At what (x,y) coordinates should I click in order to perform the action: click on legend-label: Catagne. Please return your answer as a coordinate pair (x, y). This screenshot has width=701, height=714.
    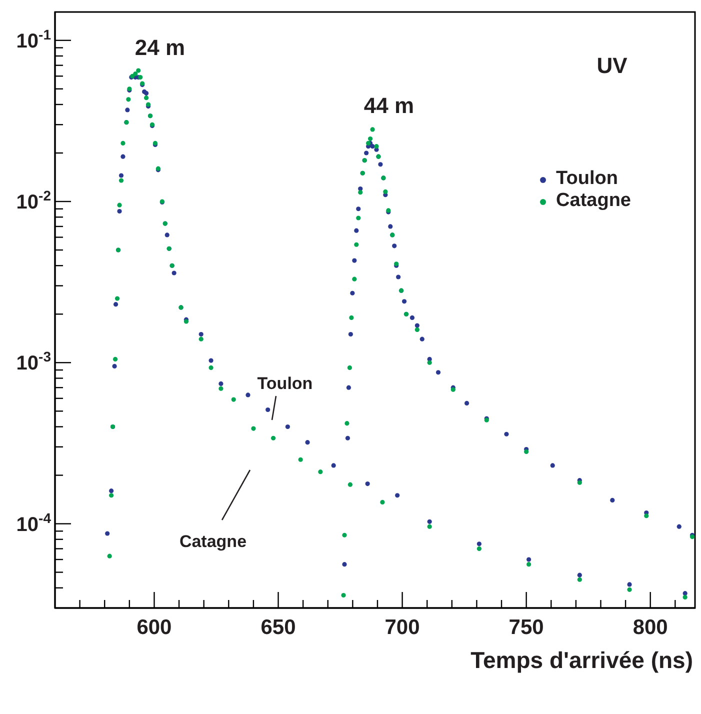
    Looking at the image, I should click on (593, 200).